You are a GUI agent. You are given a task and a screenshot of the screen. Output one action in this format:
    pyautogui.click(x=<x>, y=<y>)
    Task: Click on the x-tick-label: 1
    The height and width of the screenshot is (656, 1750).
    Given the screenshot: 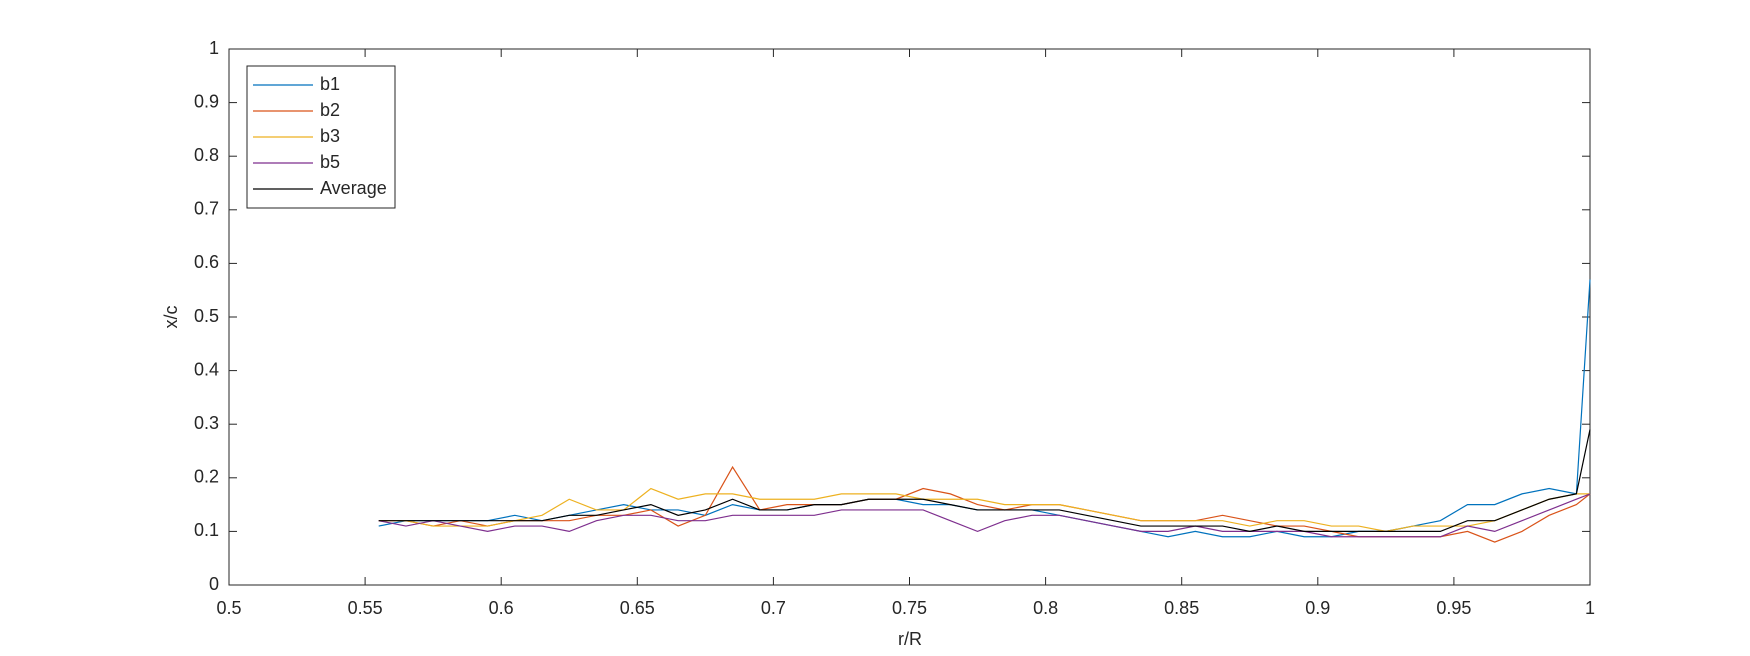 What is the action you would take?
    pyautogui.click(x=1590, y=608)
    